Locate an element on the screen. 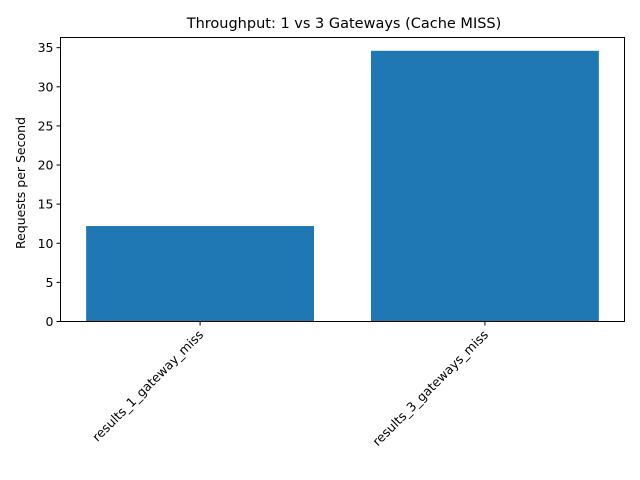 This screenshot has width=640, height=480. y-tick-label: 25 is located at coordinates (46, 125).